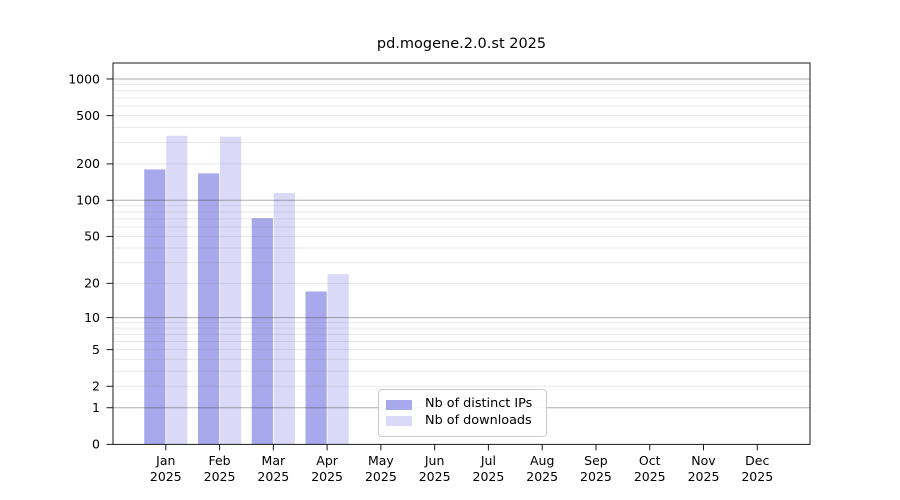 This screenshot has width=900, height=500. What do you see at coordinates (274, 460) in the screenshot?
I see `x-tick-label-month: Mar` at bounding box center [274, 460].